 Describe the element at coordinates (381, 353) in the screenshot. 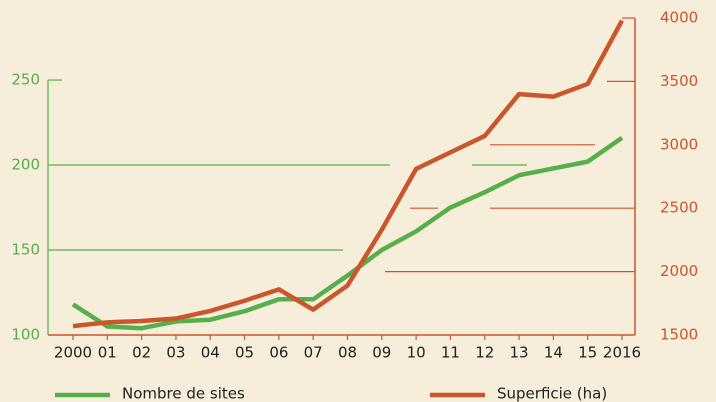

I see `x-tick-label: 09` at that location.